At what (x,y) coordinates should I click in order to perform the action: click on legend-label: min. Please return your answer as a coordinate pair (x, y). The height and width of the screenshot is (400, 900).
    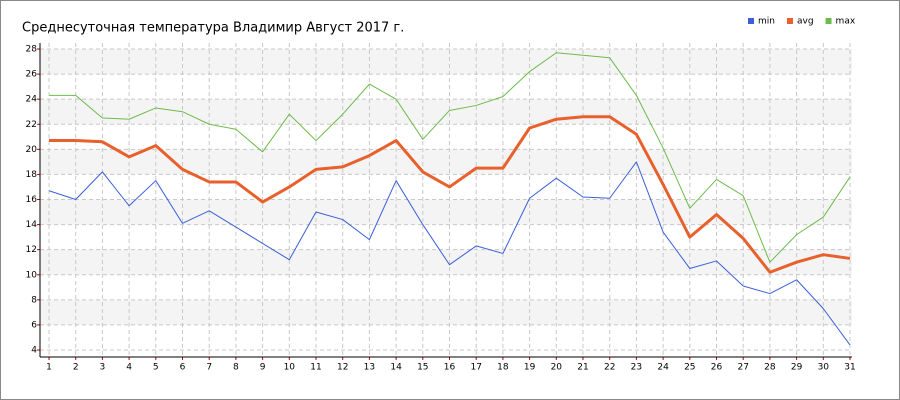
    Looking at the image, I should click on (766, 22).